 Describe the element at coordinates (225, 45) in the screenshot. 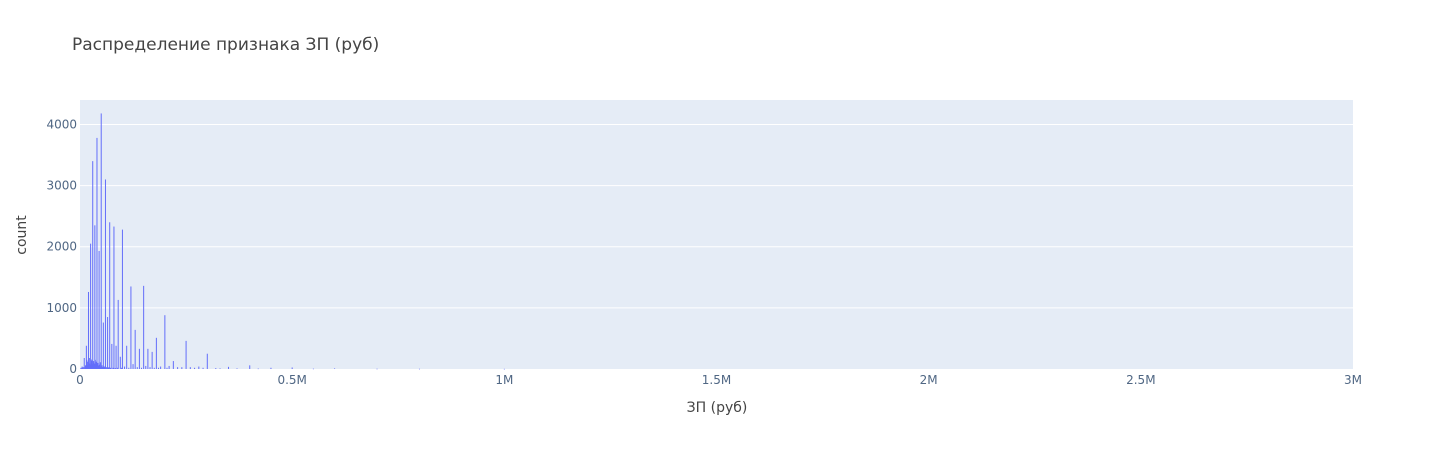

I see `chart-title: Распределение признака ЗП (руб)` at that location.